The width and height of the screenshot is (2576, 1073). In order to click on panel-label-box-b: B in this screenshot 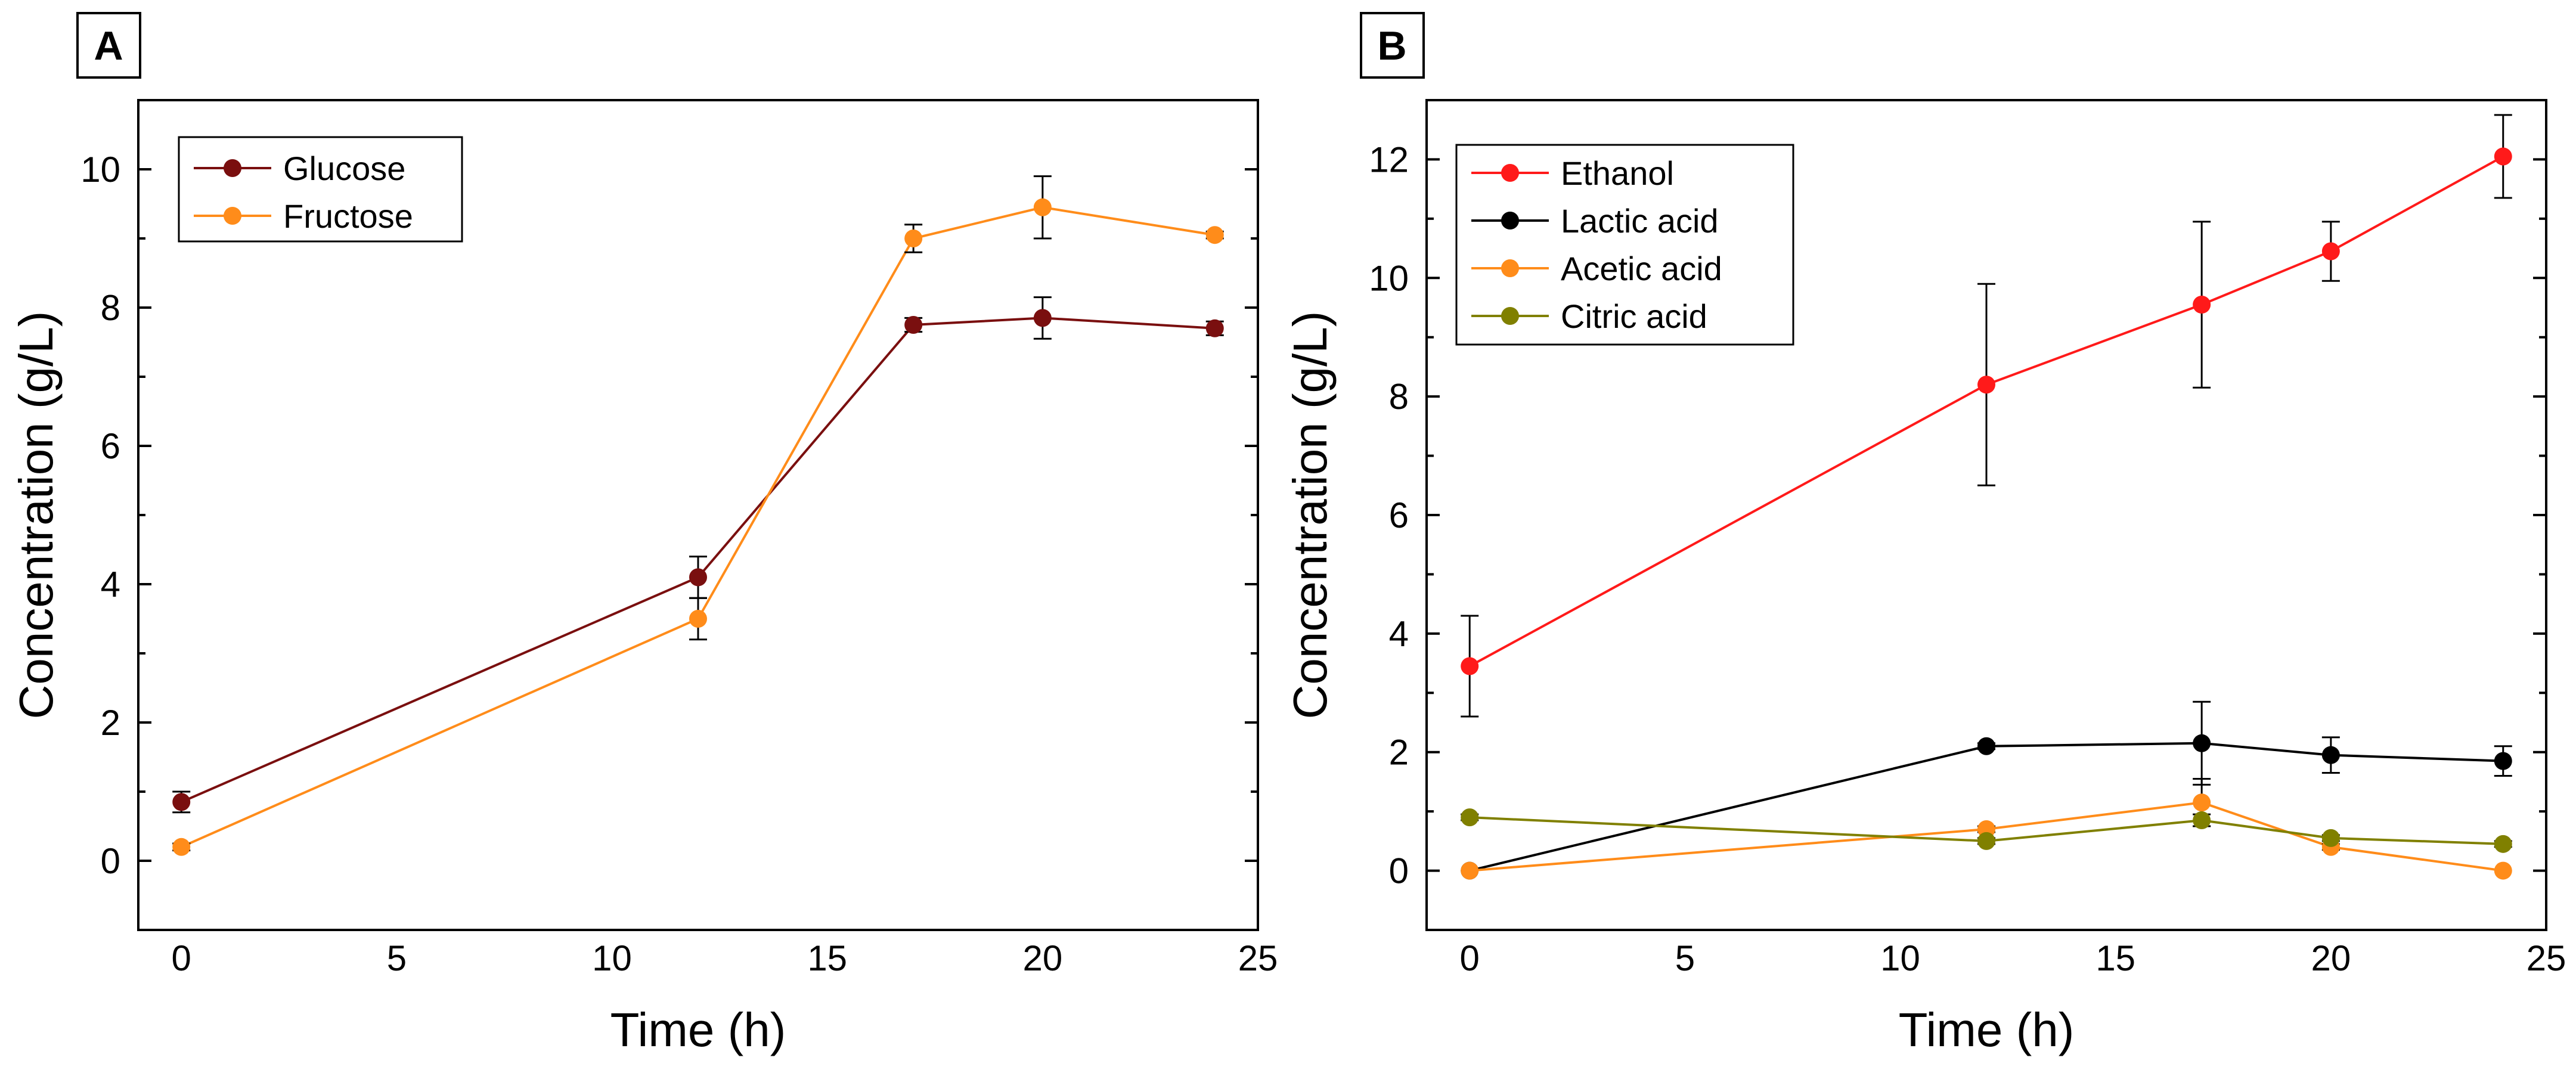, I will do `click(1392, 45)`.